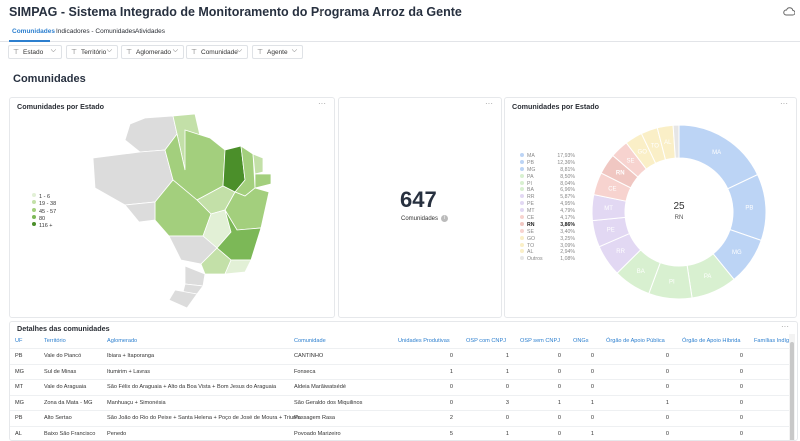  What do you see at coordinates (547, 177) in the screenshot?
I see `legend-item: PA 8,50%` at bounding box center [547, 177].